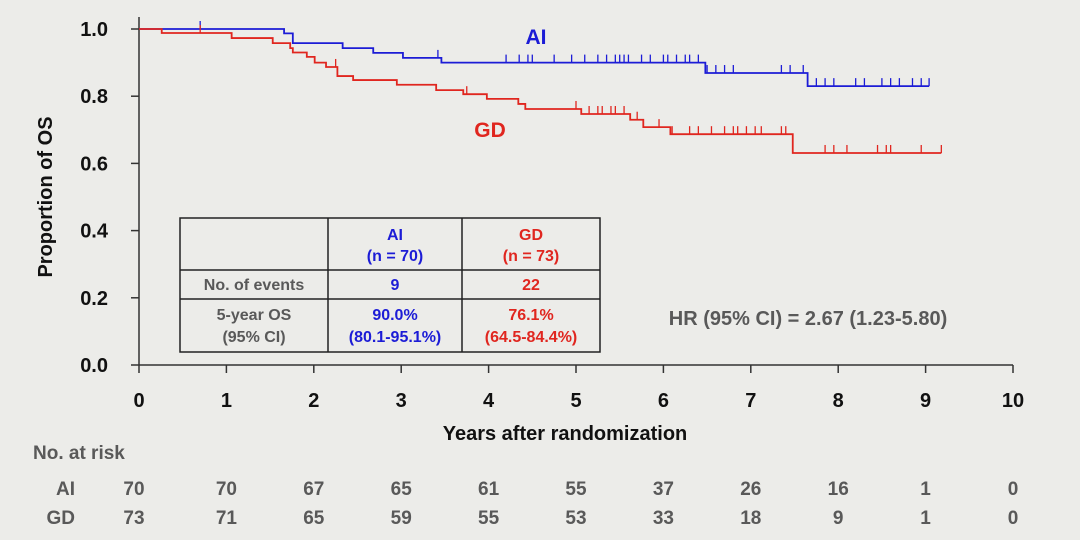 This screenshot has height=540, width=1080. I want to click on at-risk-value: 33, so click(663, 518).